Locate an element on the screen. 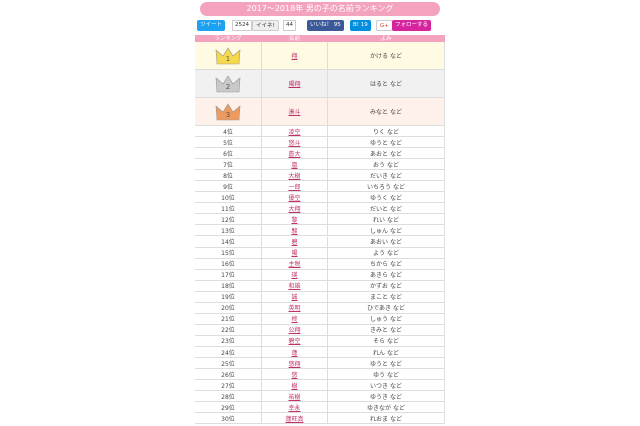  name-cell: 蓮旺真 is located at coordinates (295, 419).